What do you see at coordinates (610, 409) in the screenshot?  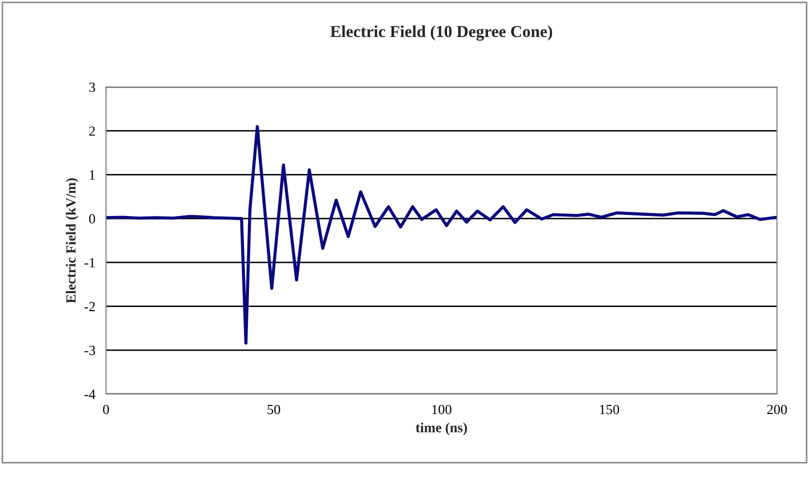 I see `x-tick-label: 150` at bounding box center [610, 409].